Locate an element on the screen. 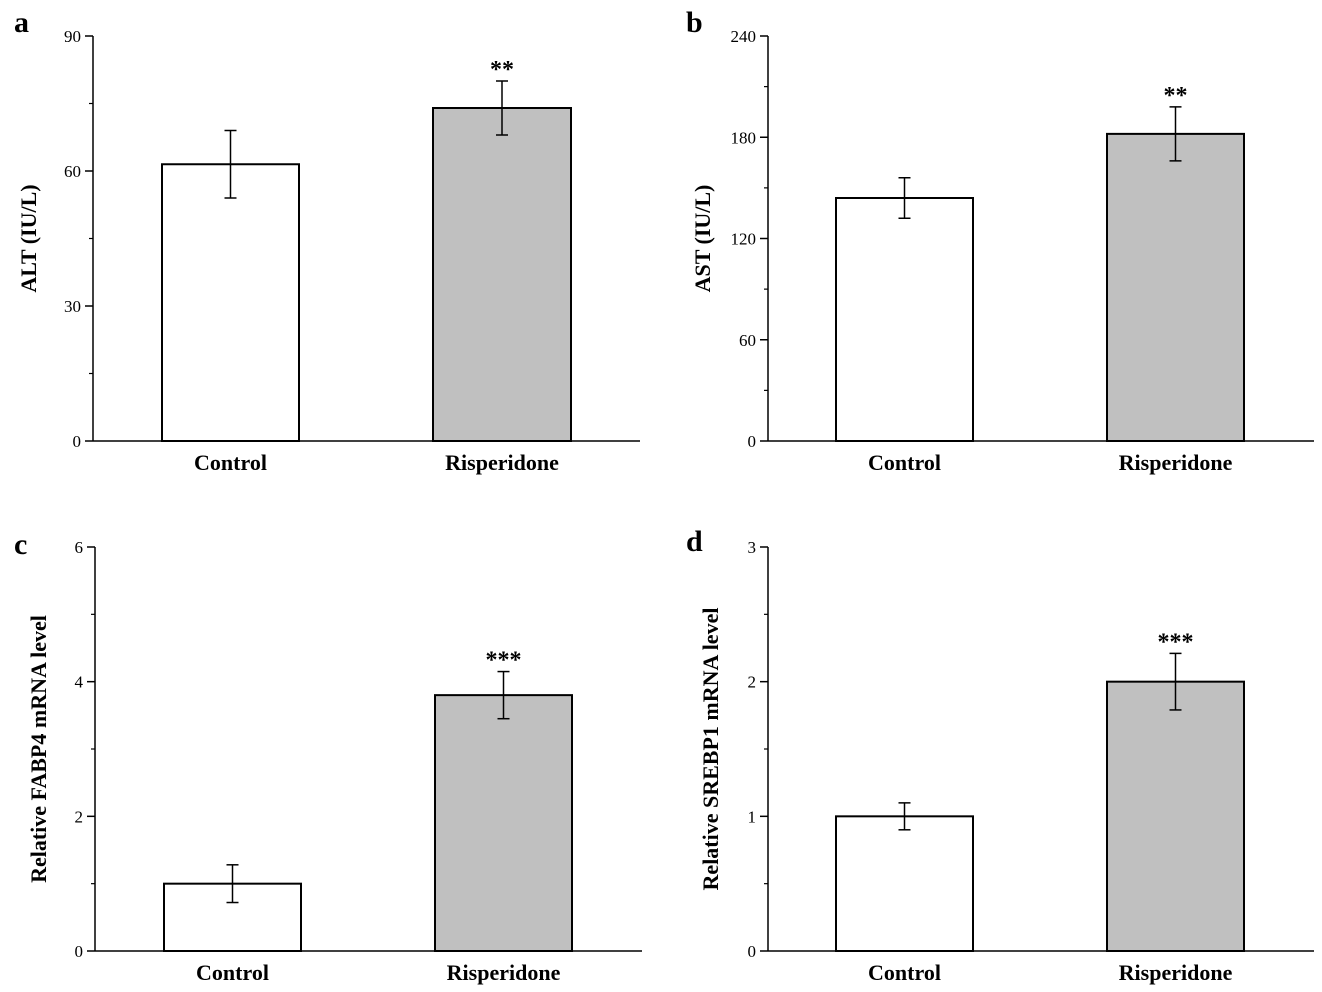  y-tick-label: 180 is located at coordinates (744, 137).